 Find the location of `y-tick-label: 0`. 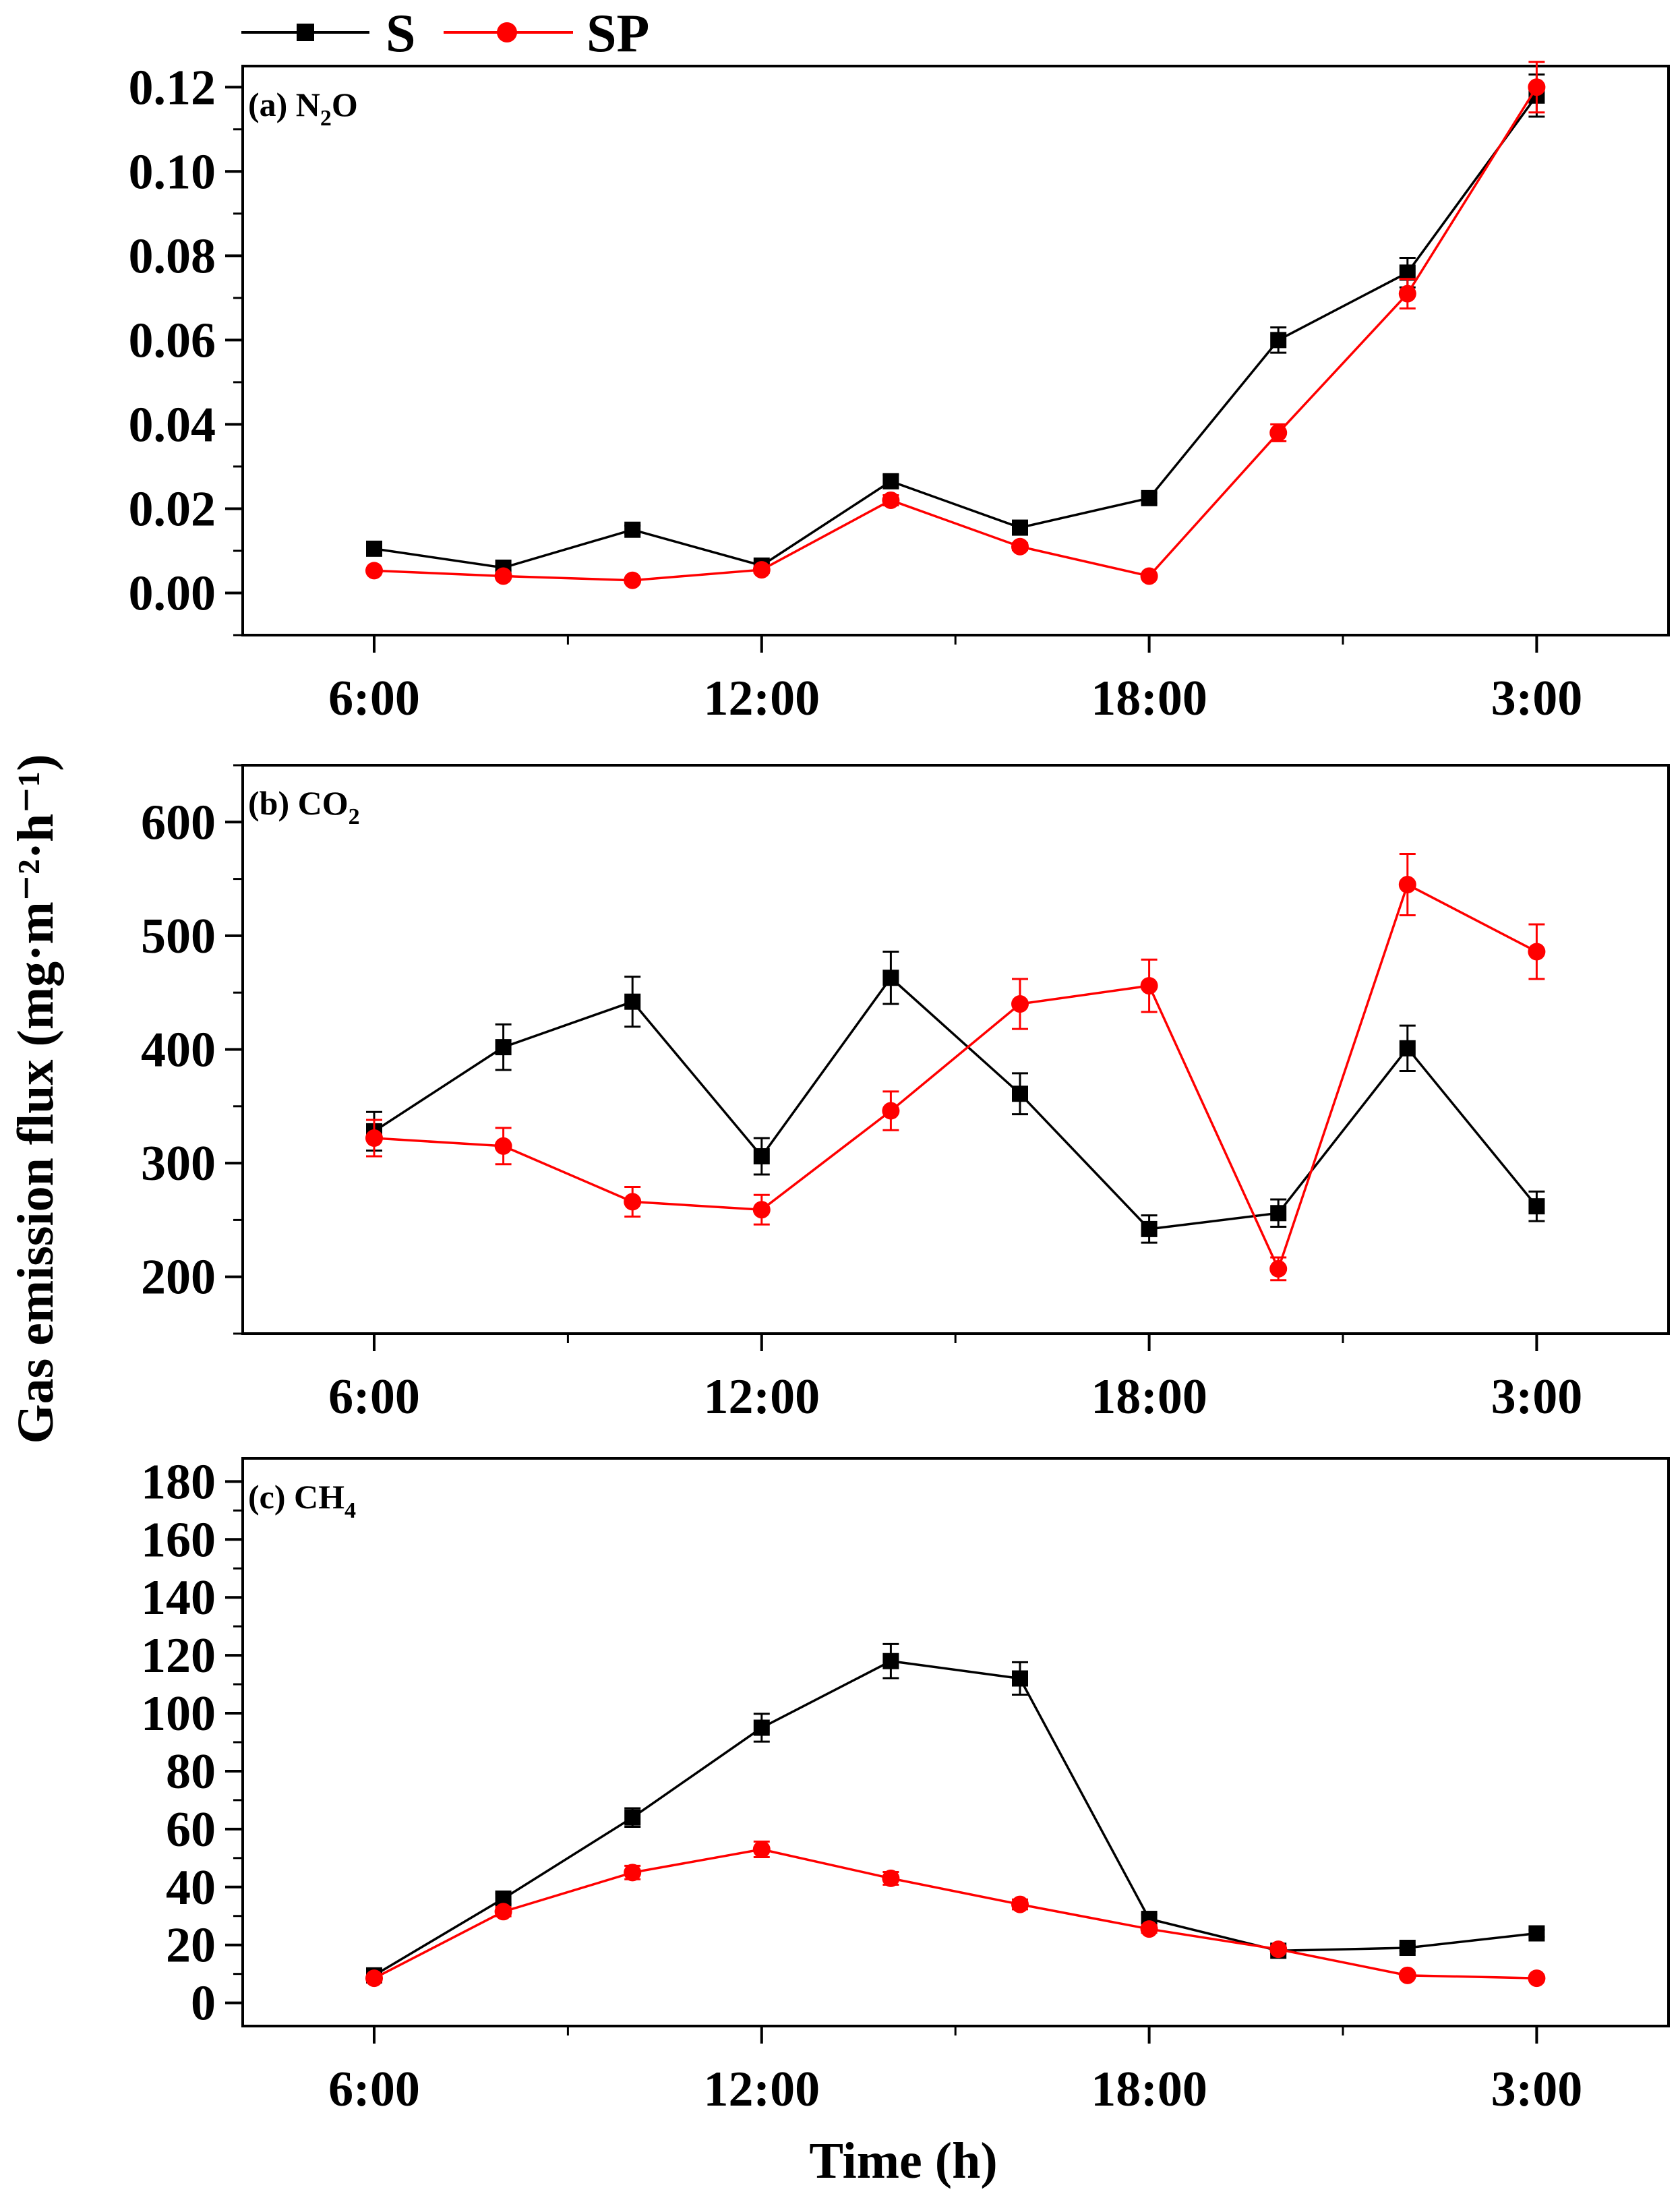

y-tick-label: 0 is located at coordinates (203, 2004).